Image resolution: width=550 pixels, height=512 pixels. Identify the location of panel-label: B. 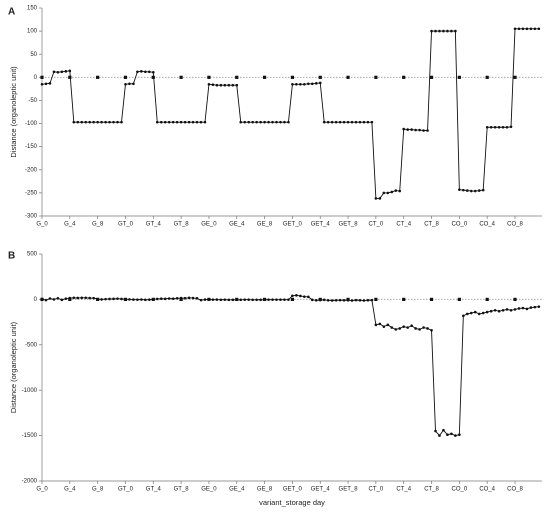
(11, 256).